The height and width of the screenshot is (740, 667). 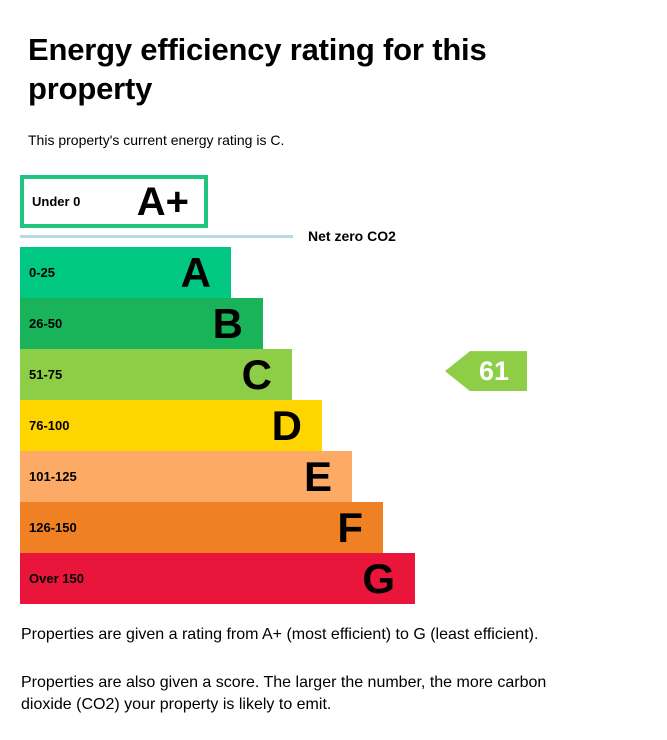 I want to click on band-d: 76-100 D, so click(x=171, y=426).